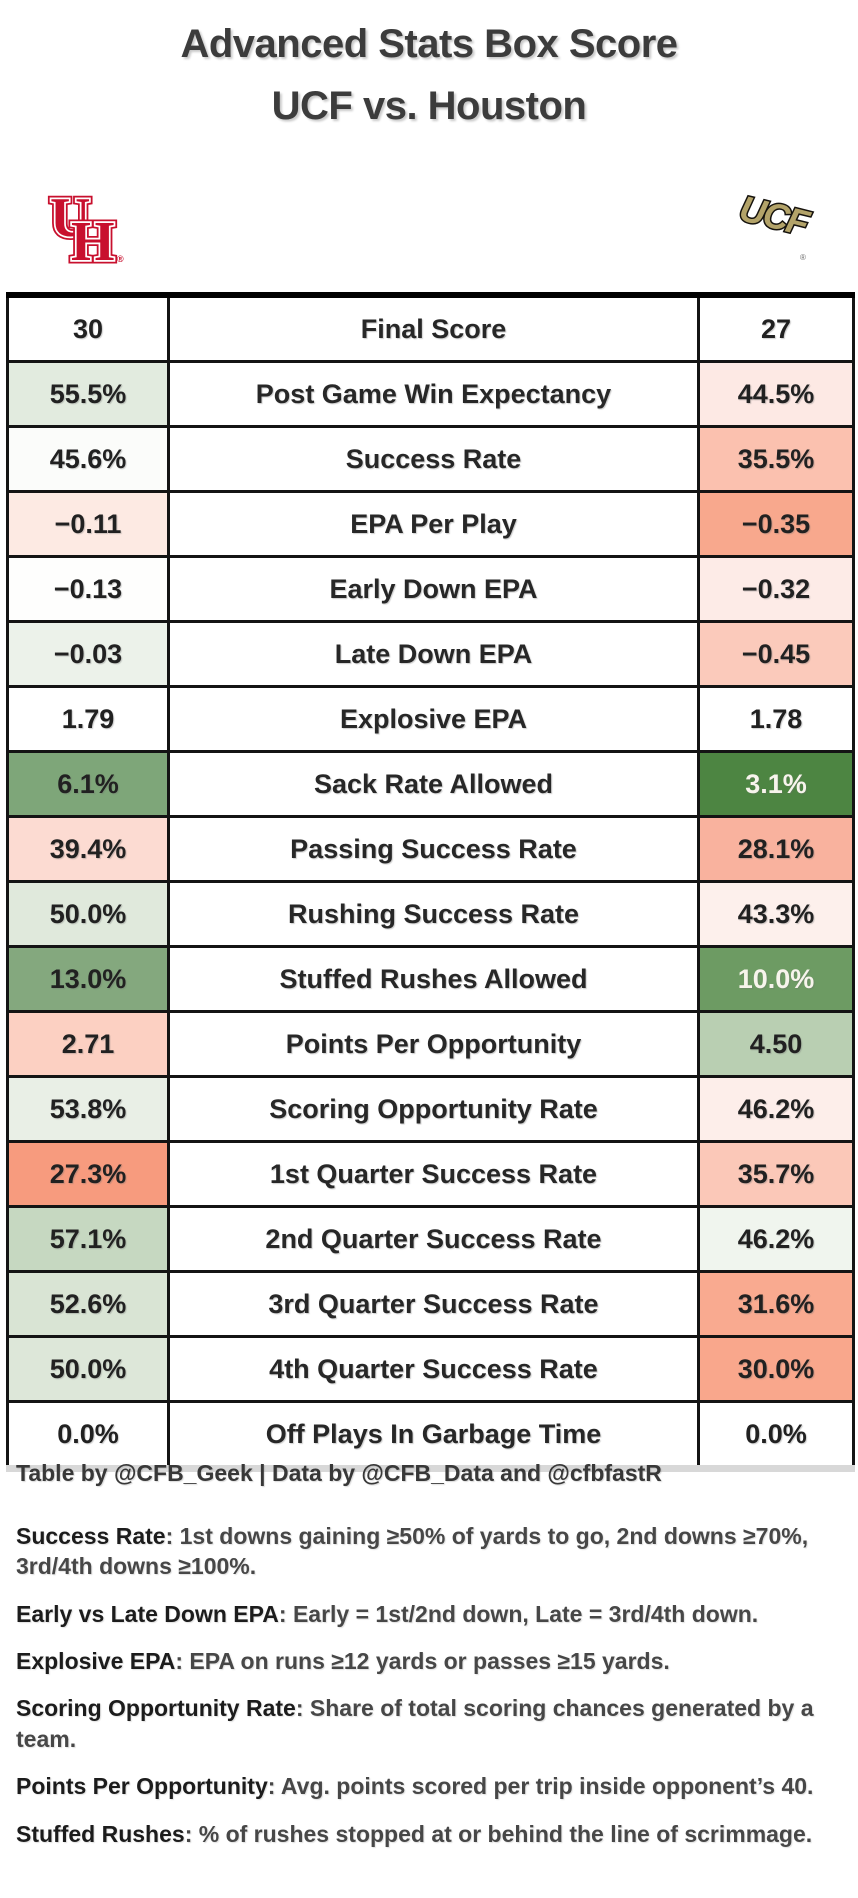 The width and height of the screenshot is (858, 1898). What do you see at coordinates (88, 979) in the screenshot?
I see `houston-value-cell: 13.0%` at bounding box center [88, 979].